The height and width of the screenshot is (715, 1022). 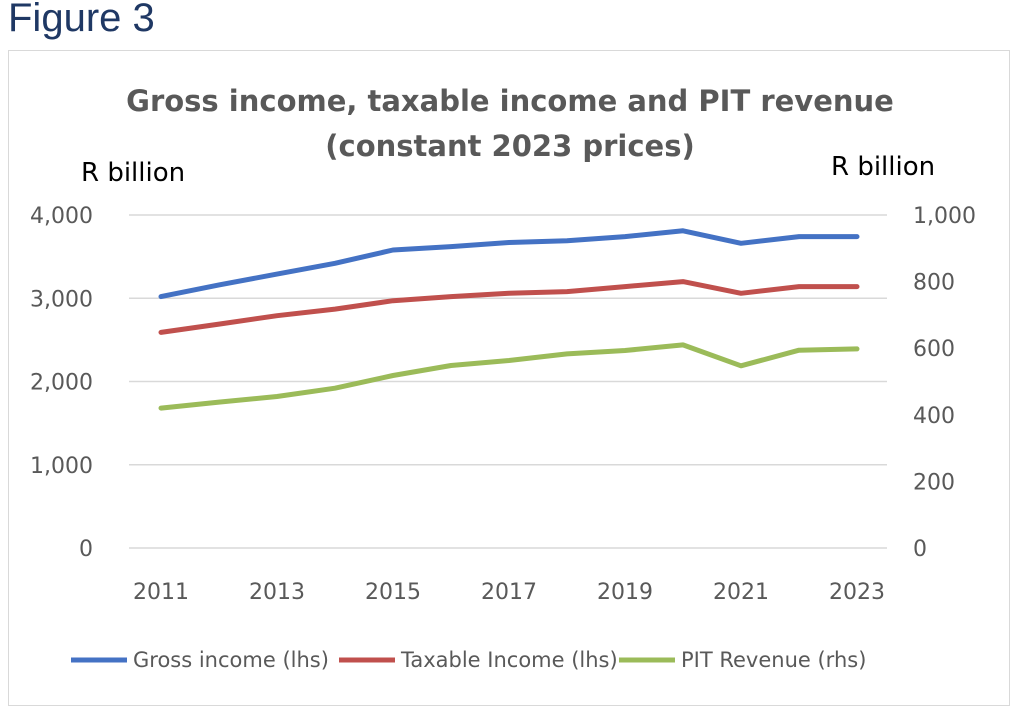 What do you see at coordinates (61, 466) in the screenshot?
I see `left-axis-tick-label: 1,000` at bounding box center [61, 466].